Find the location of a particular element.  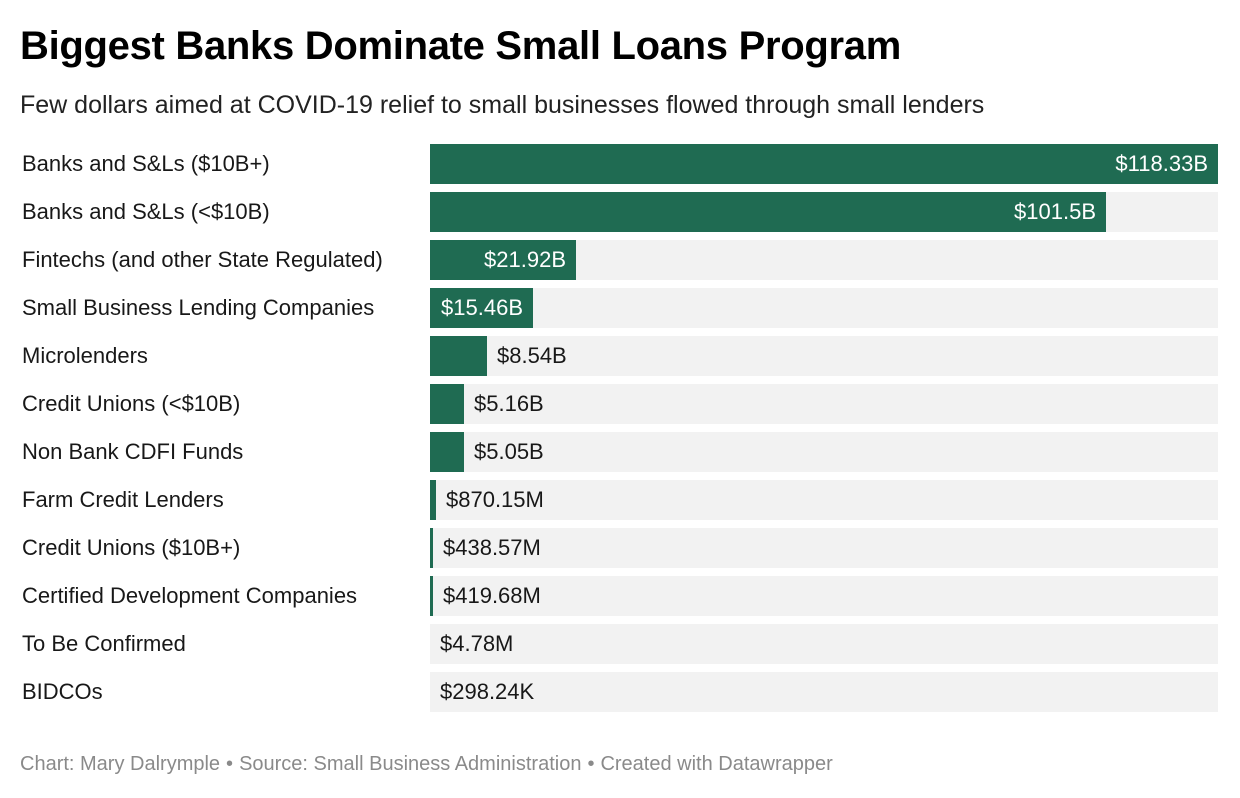

value-label: $870.15M is located at coordinates (495, 499).